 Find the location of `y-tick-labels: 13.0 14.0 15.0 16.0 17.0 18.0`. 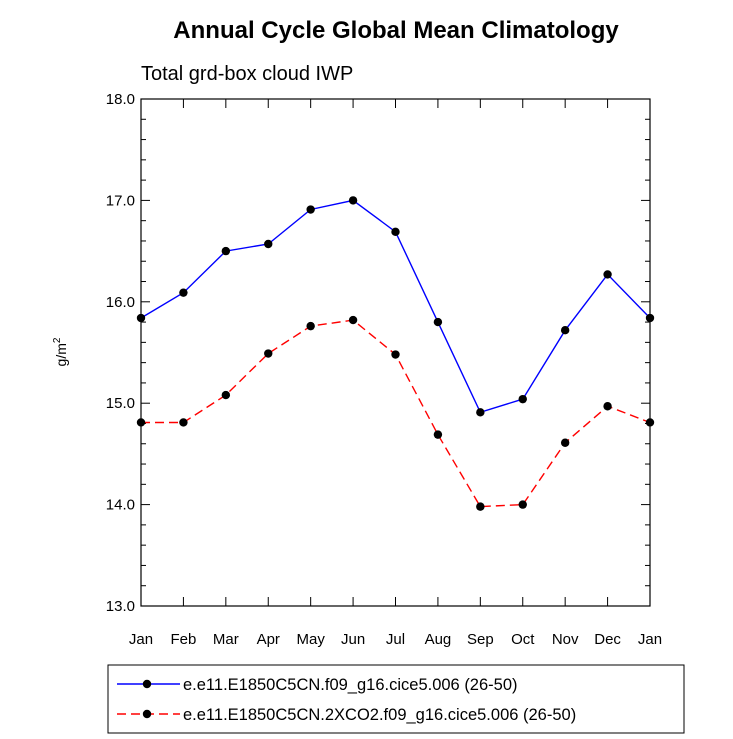

y-tick-labels: 13.0 14.0 15.0 16.0 17.0 18.0 is located at coordinates (120, 353).